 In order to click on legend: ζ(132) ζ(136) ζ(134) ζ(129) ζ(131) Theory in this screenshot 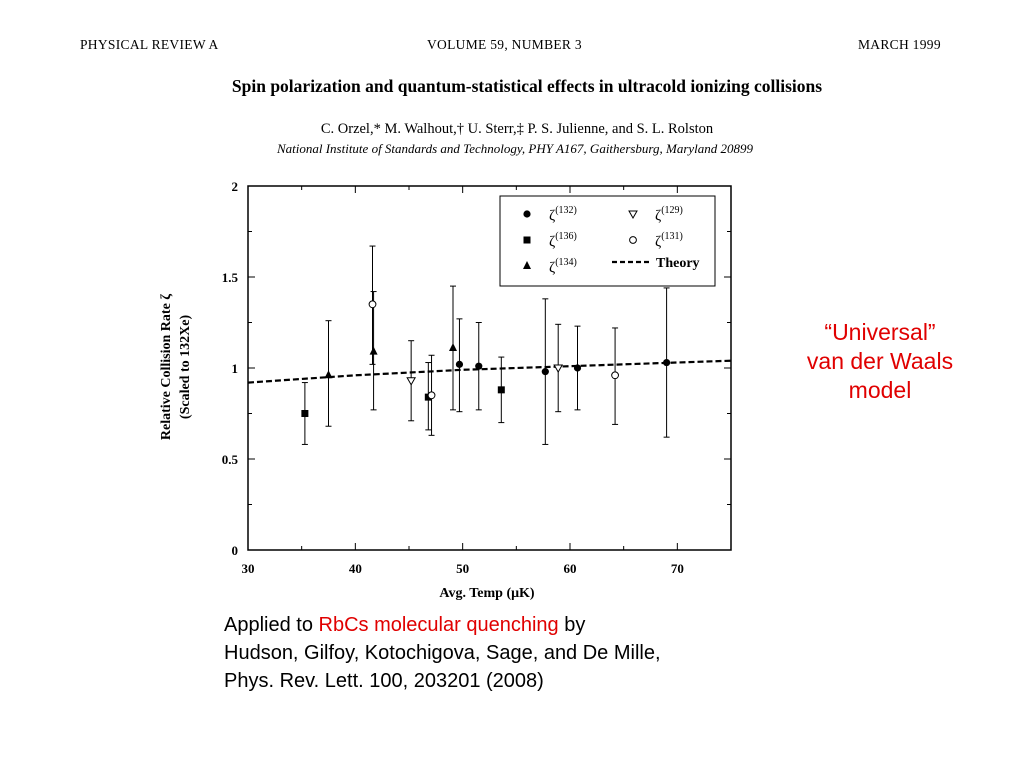, I will do `click(607, 241)`.